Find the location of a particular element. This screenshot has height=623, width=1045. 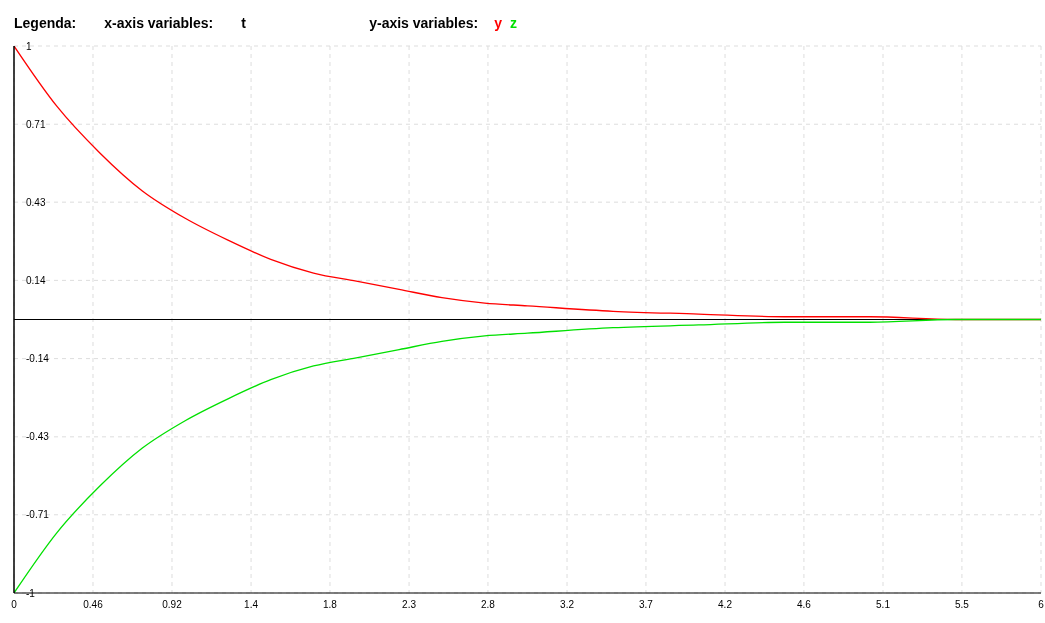

text: z is located at coordinates (513, 23).